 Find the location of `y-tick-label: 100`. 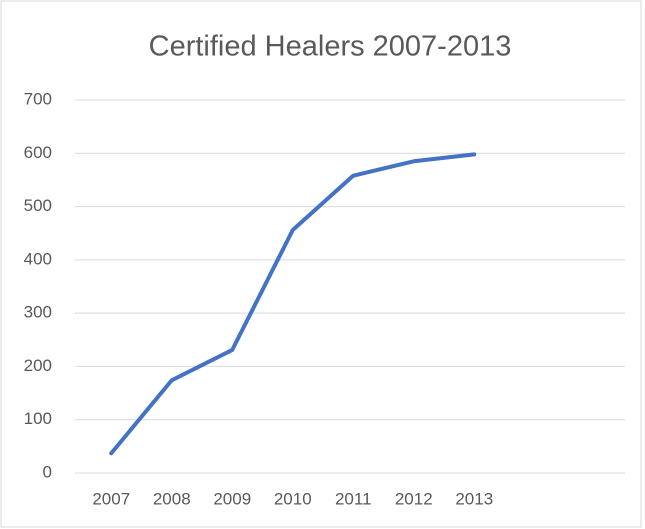

y-tick-label: 100 is located at coordinates (38, 418).